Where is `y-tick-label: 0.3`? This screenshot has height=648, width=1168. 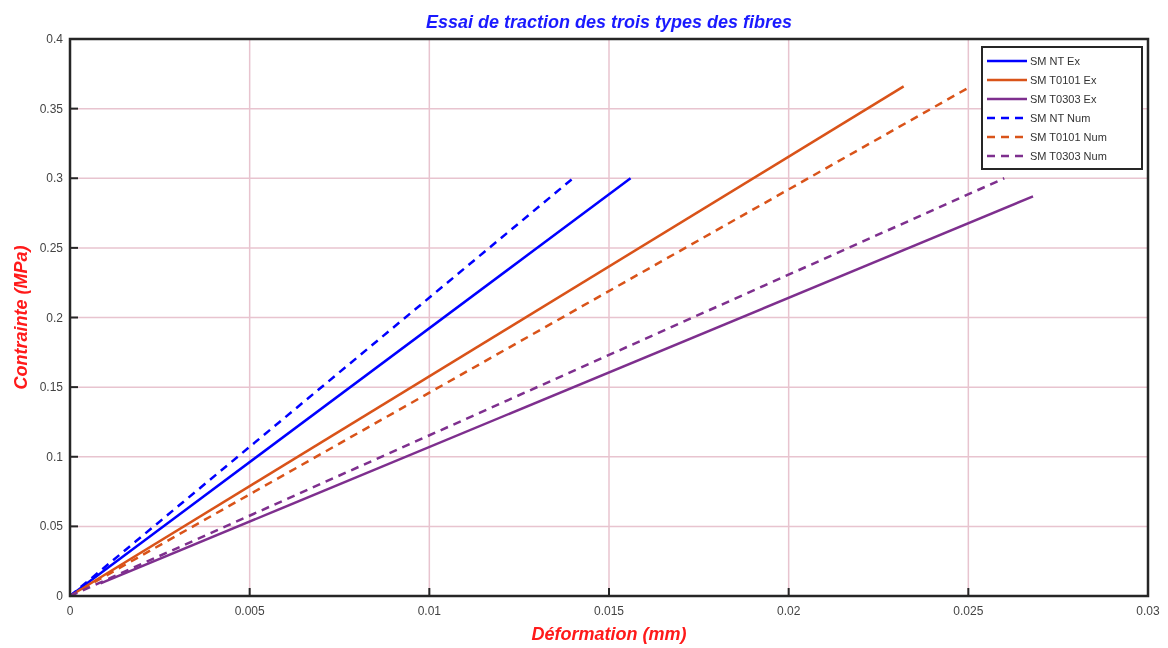
y-tick-label: 0.3 is located at coordinates (55, 178).